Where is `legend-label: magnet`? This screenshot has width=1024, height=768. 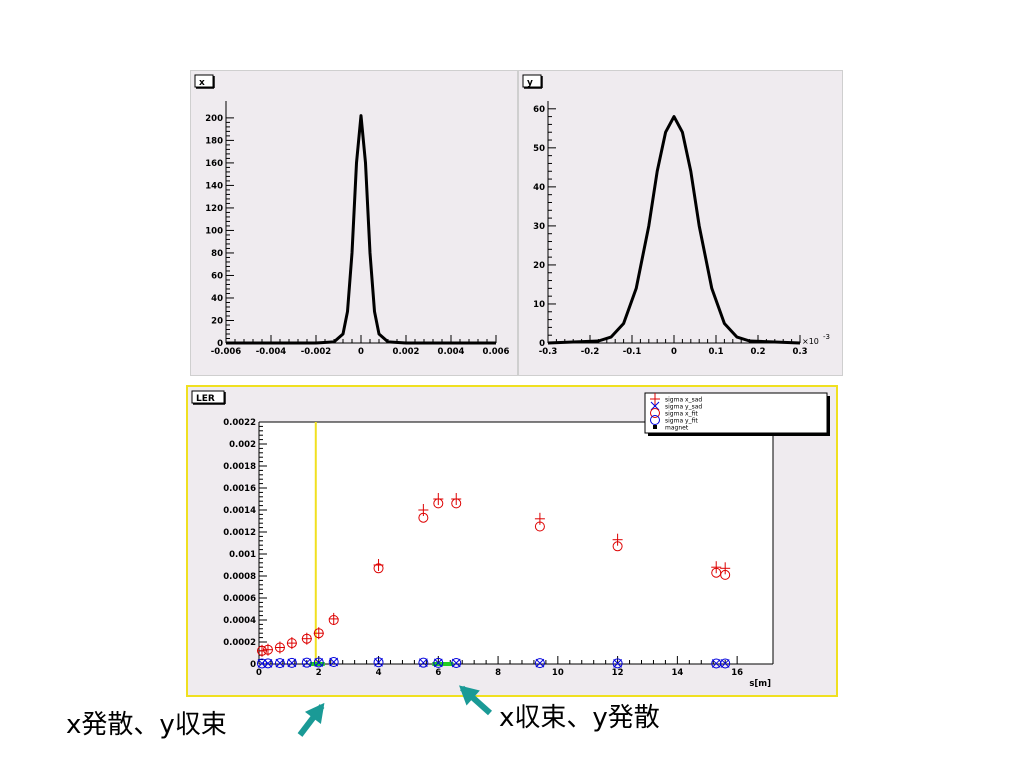 legend-label: magnet is located at coordinates (677, 428).